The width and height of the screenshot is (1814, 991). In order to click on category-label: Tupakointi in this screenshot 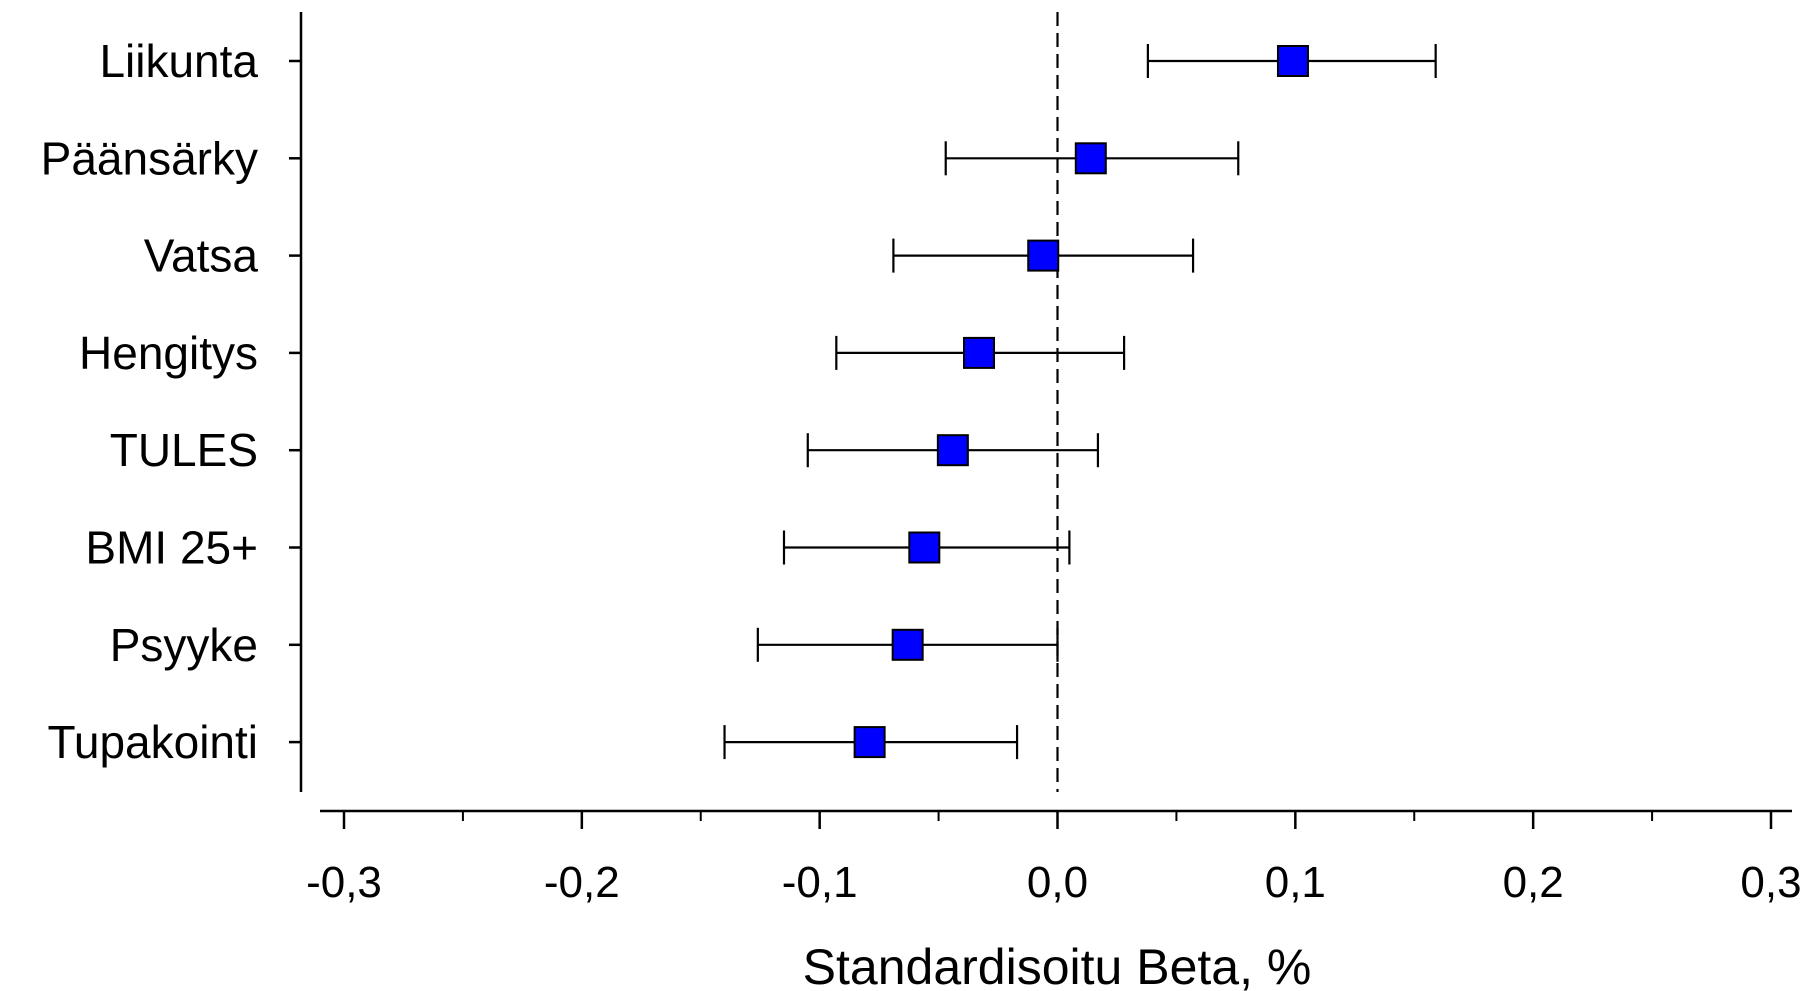, I will do `click(152, 742)`.